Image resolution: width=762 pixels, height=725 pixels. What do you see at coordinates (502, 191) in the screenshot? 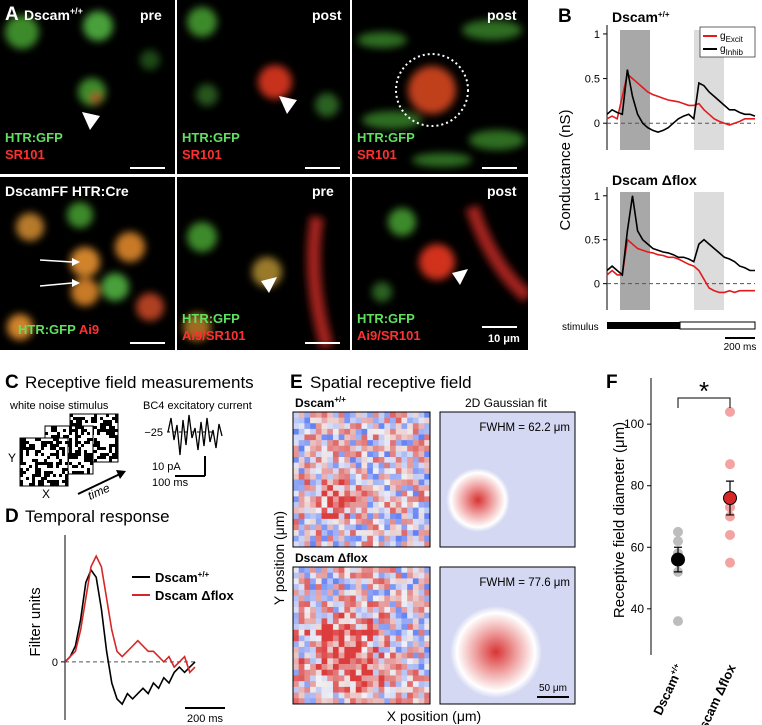
I see `condition-label: post` at bounding box center [502, 191].